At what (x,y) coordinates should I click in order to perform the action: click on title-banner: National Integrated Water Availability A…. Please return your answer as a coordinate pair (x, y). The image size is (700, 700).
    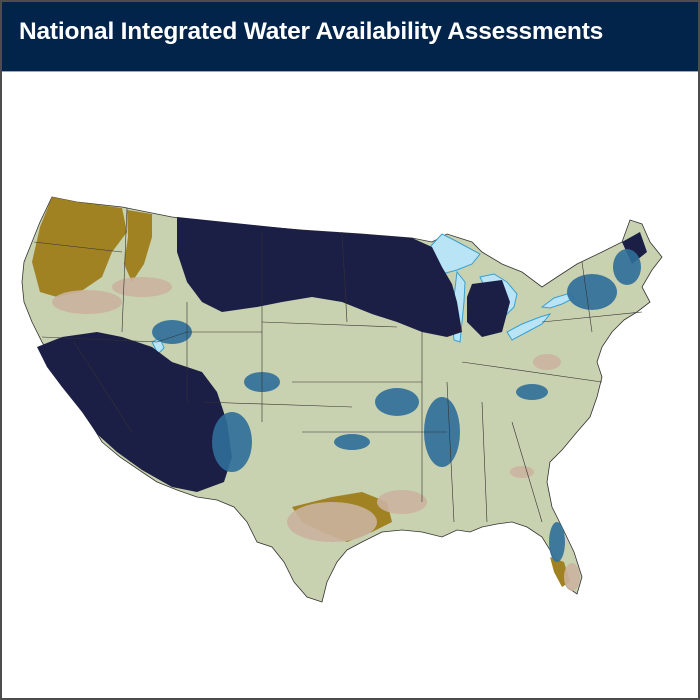
    Looking at the image, I should click on (350, 37).